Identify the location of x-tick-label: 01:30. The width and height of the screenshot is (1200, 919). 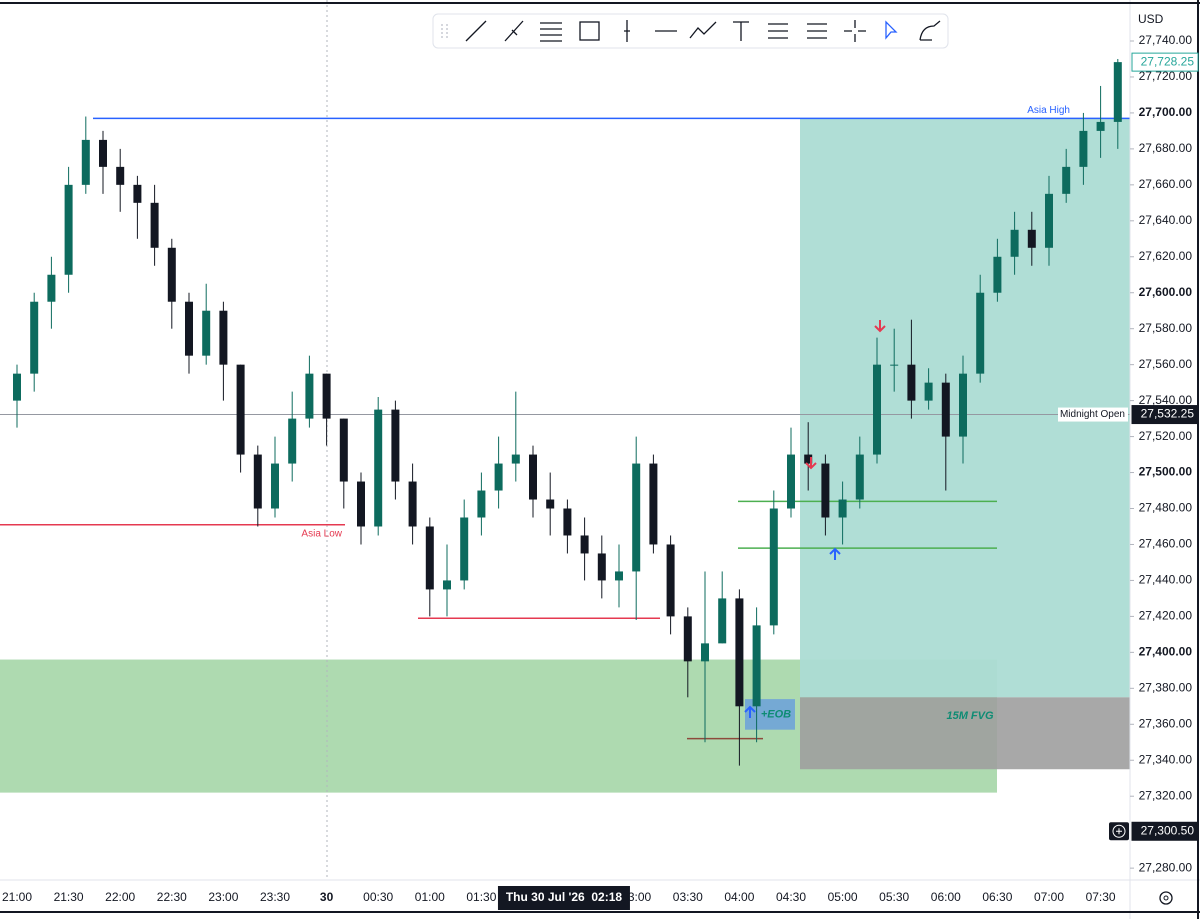
(481, 897).